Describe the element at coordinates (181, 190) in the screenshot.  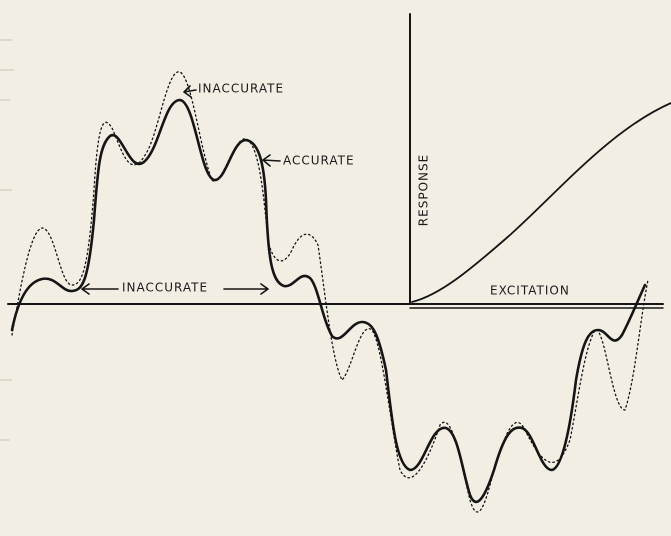
I see `arrows` at that location.